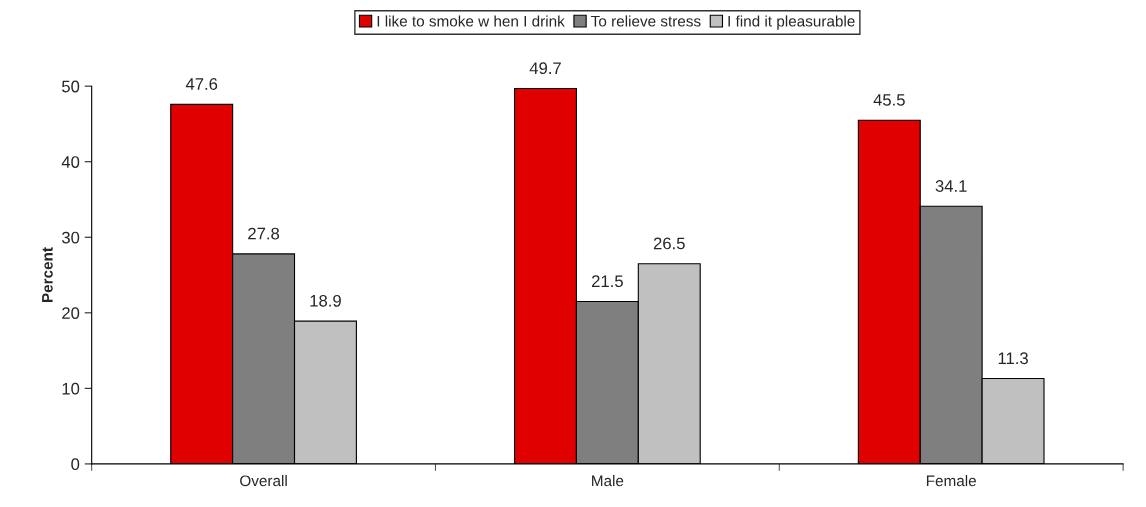 Image resolution: width=1146 pixels, height=507 pixels. What do you see at coordinates (325, 300) in the screenshot?
I see `data-label: 18.9` at bounding box center [325, 300].